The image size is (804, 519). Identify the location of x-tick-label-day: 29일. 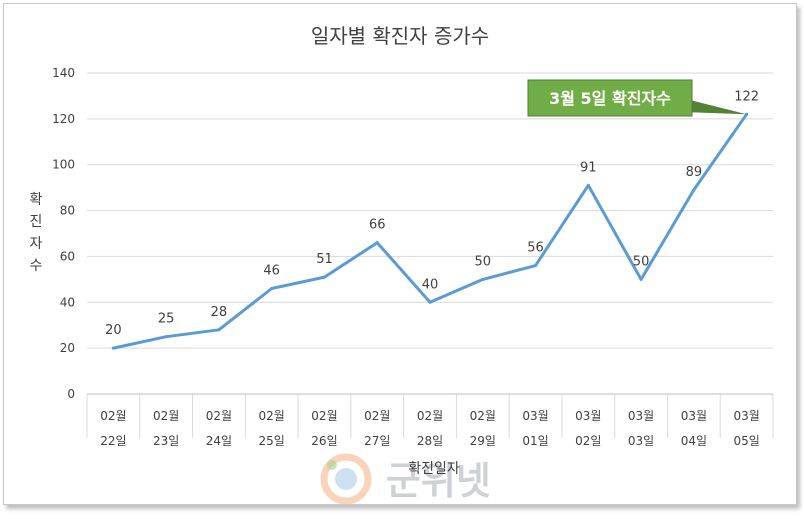
(483, 441).